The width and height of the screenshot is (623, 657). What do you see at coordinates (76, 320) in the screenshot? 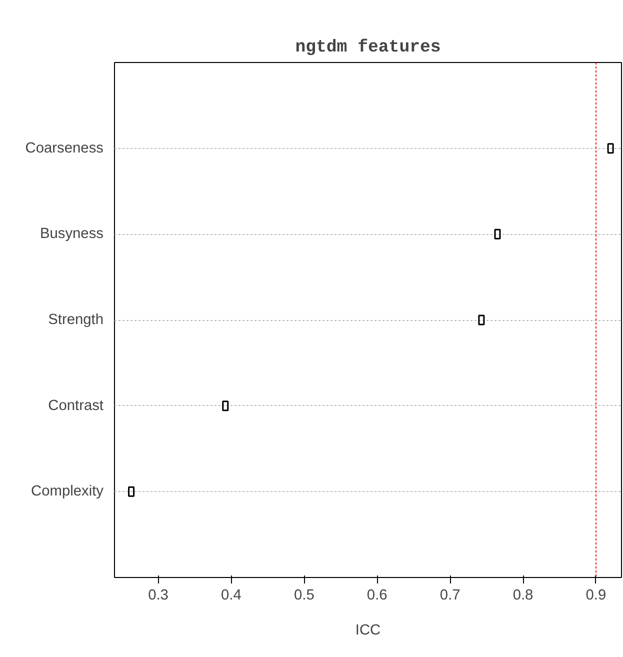
I see `y-tick-label: Strength` at bounding box center [76, 320].